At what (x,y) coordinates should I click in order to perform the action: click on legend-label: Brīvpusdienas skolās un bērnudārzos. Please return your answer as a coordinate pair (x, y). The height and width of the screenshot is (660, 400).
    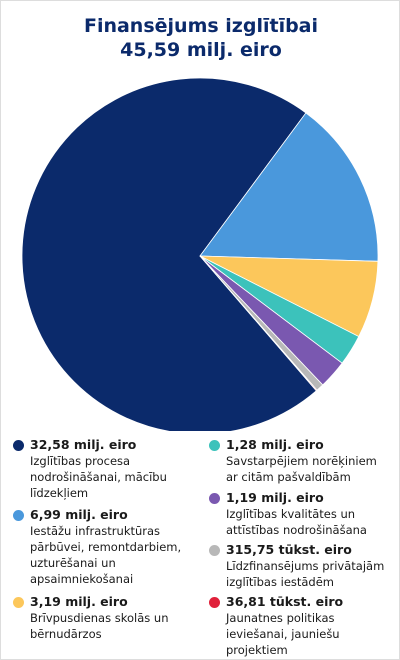
    Looking at the image, I should click on (99, 626).